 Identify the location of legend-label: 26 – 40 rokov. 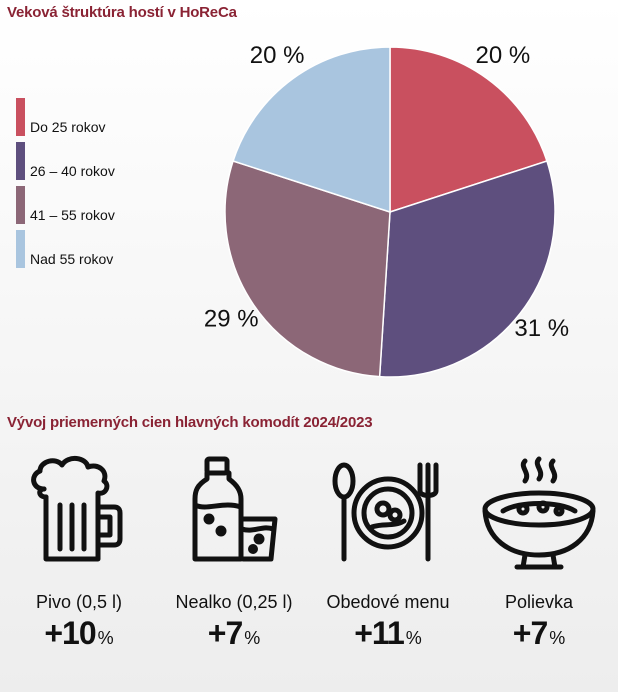
(72, 171).